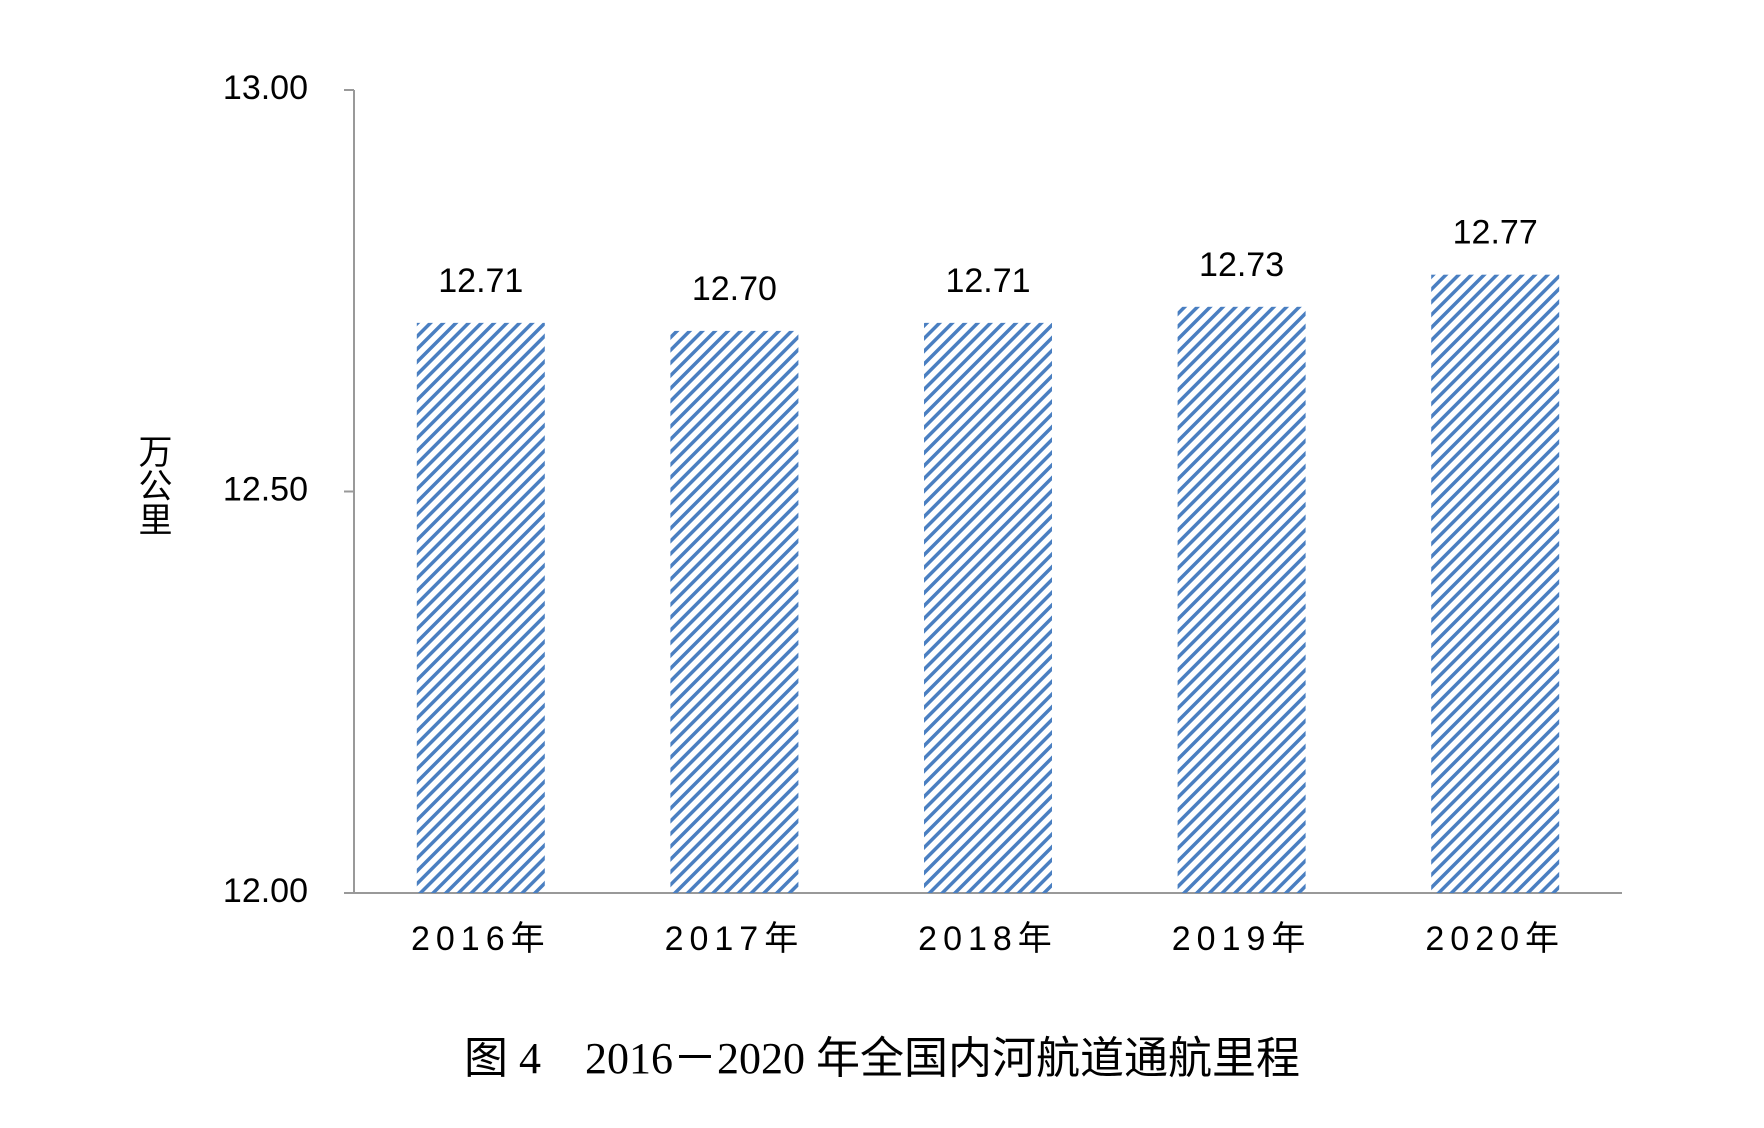 Image resolution: width=1764 pixels, height=1128 pixels. I want to click on y-tick-label: 13.00, so click(265, 88).